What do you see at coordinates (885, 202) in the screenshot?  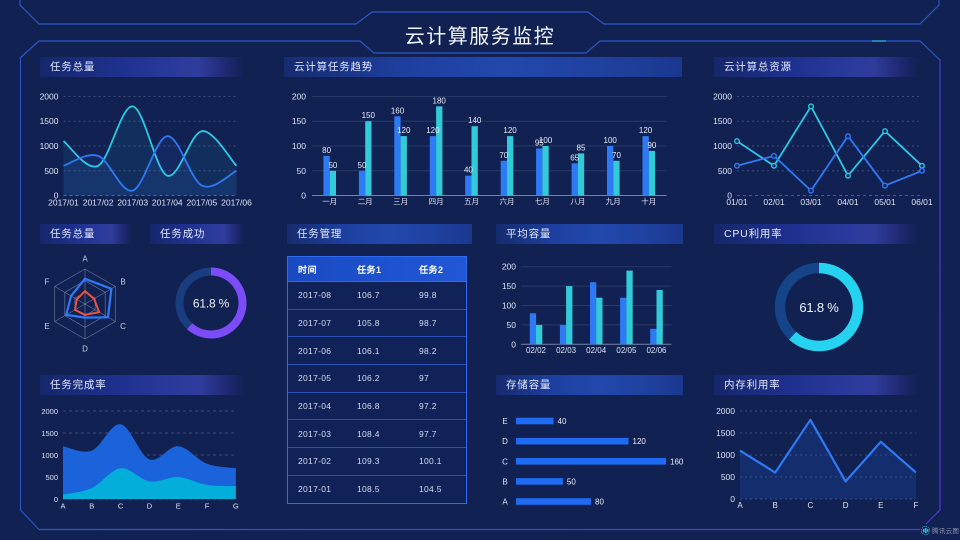 I see `svg-text: 05/01` at bounding box center [885, 202].